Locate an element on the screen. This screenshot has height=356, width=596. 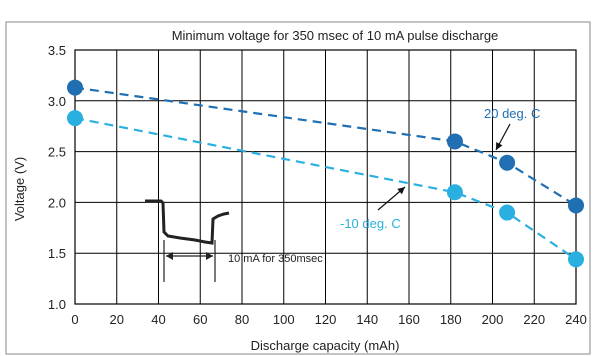
x-tick-label: 100 is located at coordinates (284, 319).